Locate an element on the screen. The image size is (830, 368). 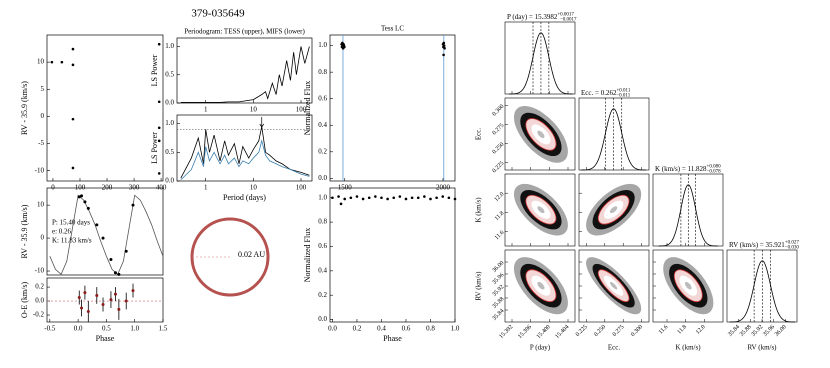
posterior-upper-error: +0.027 is located at coordinates (792, 243).